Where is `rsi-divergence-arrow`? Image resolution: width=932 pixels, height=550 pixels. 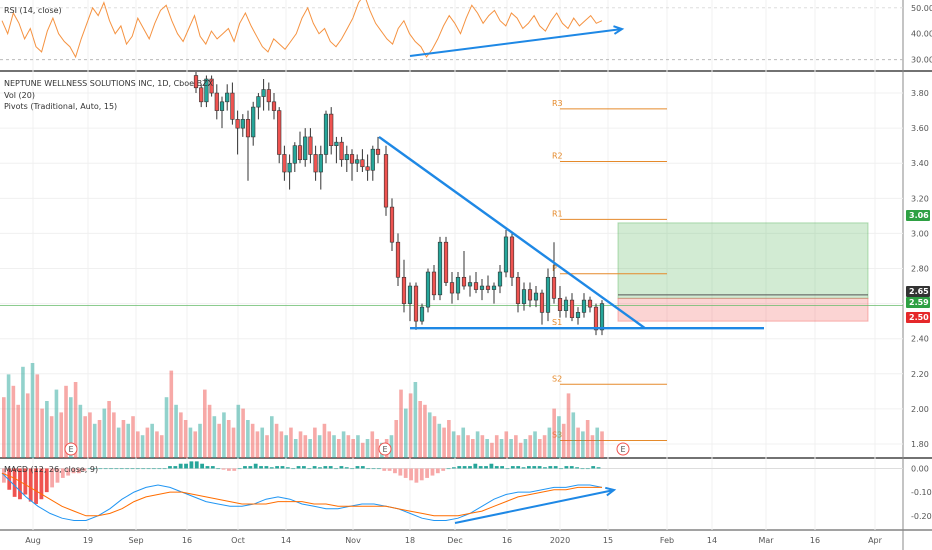 rsi-divergence-arrow is located at coordinates (516, 42).